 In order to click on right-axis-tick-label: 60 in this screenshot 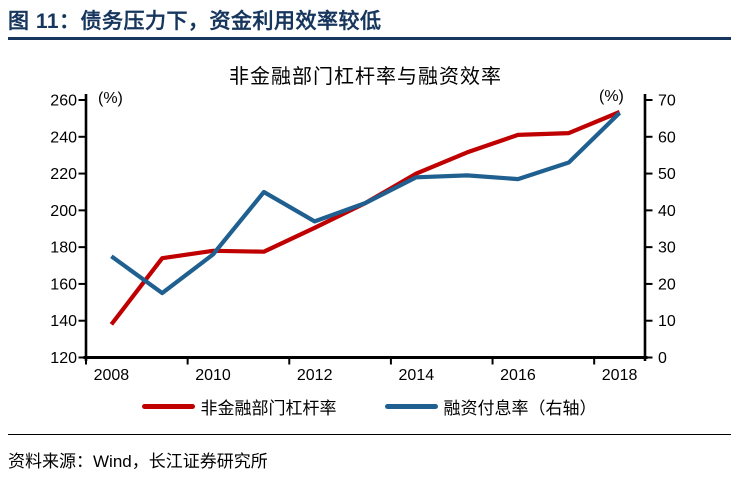, I will do `click(667, 137)`.